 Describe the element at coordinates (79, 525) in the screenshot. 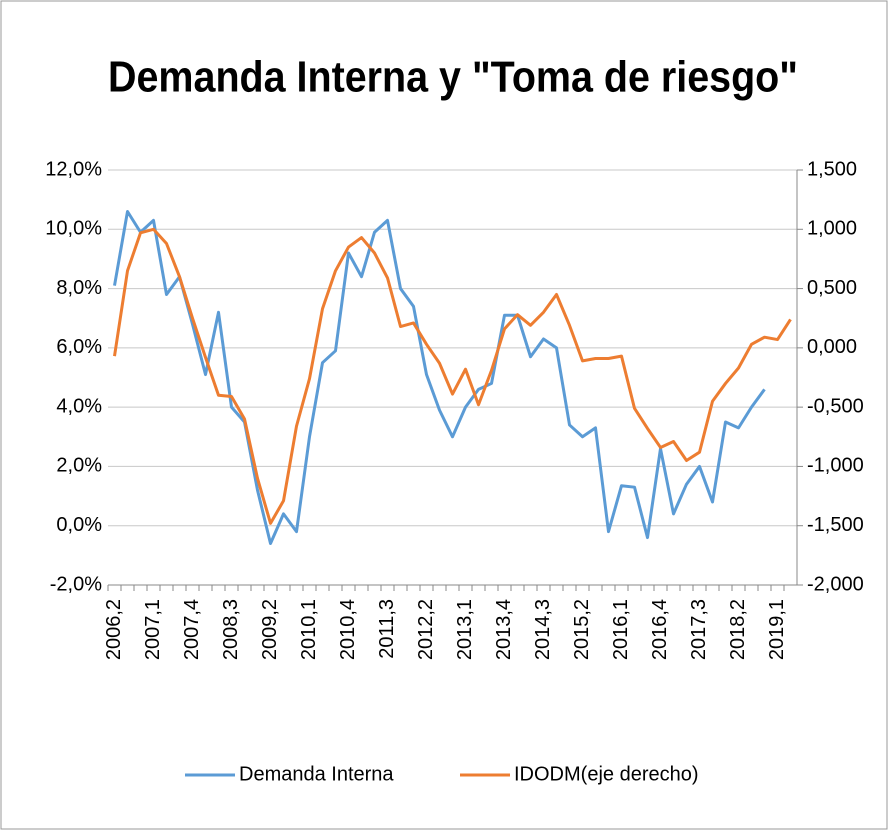

I see `y-tick-label: 0,0%` at that location.